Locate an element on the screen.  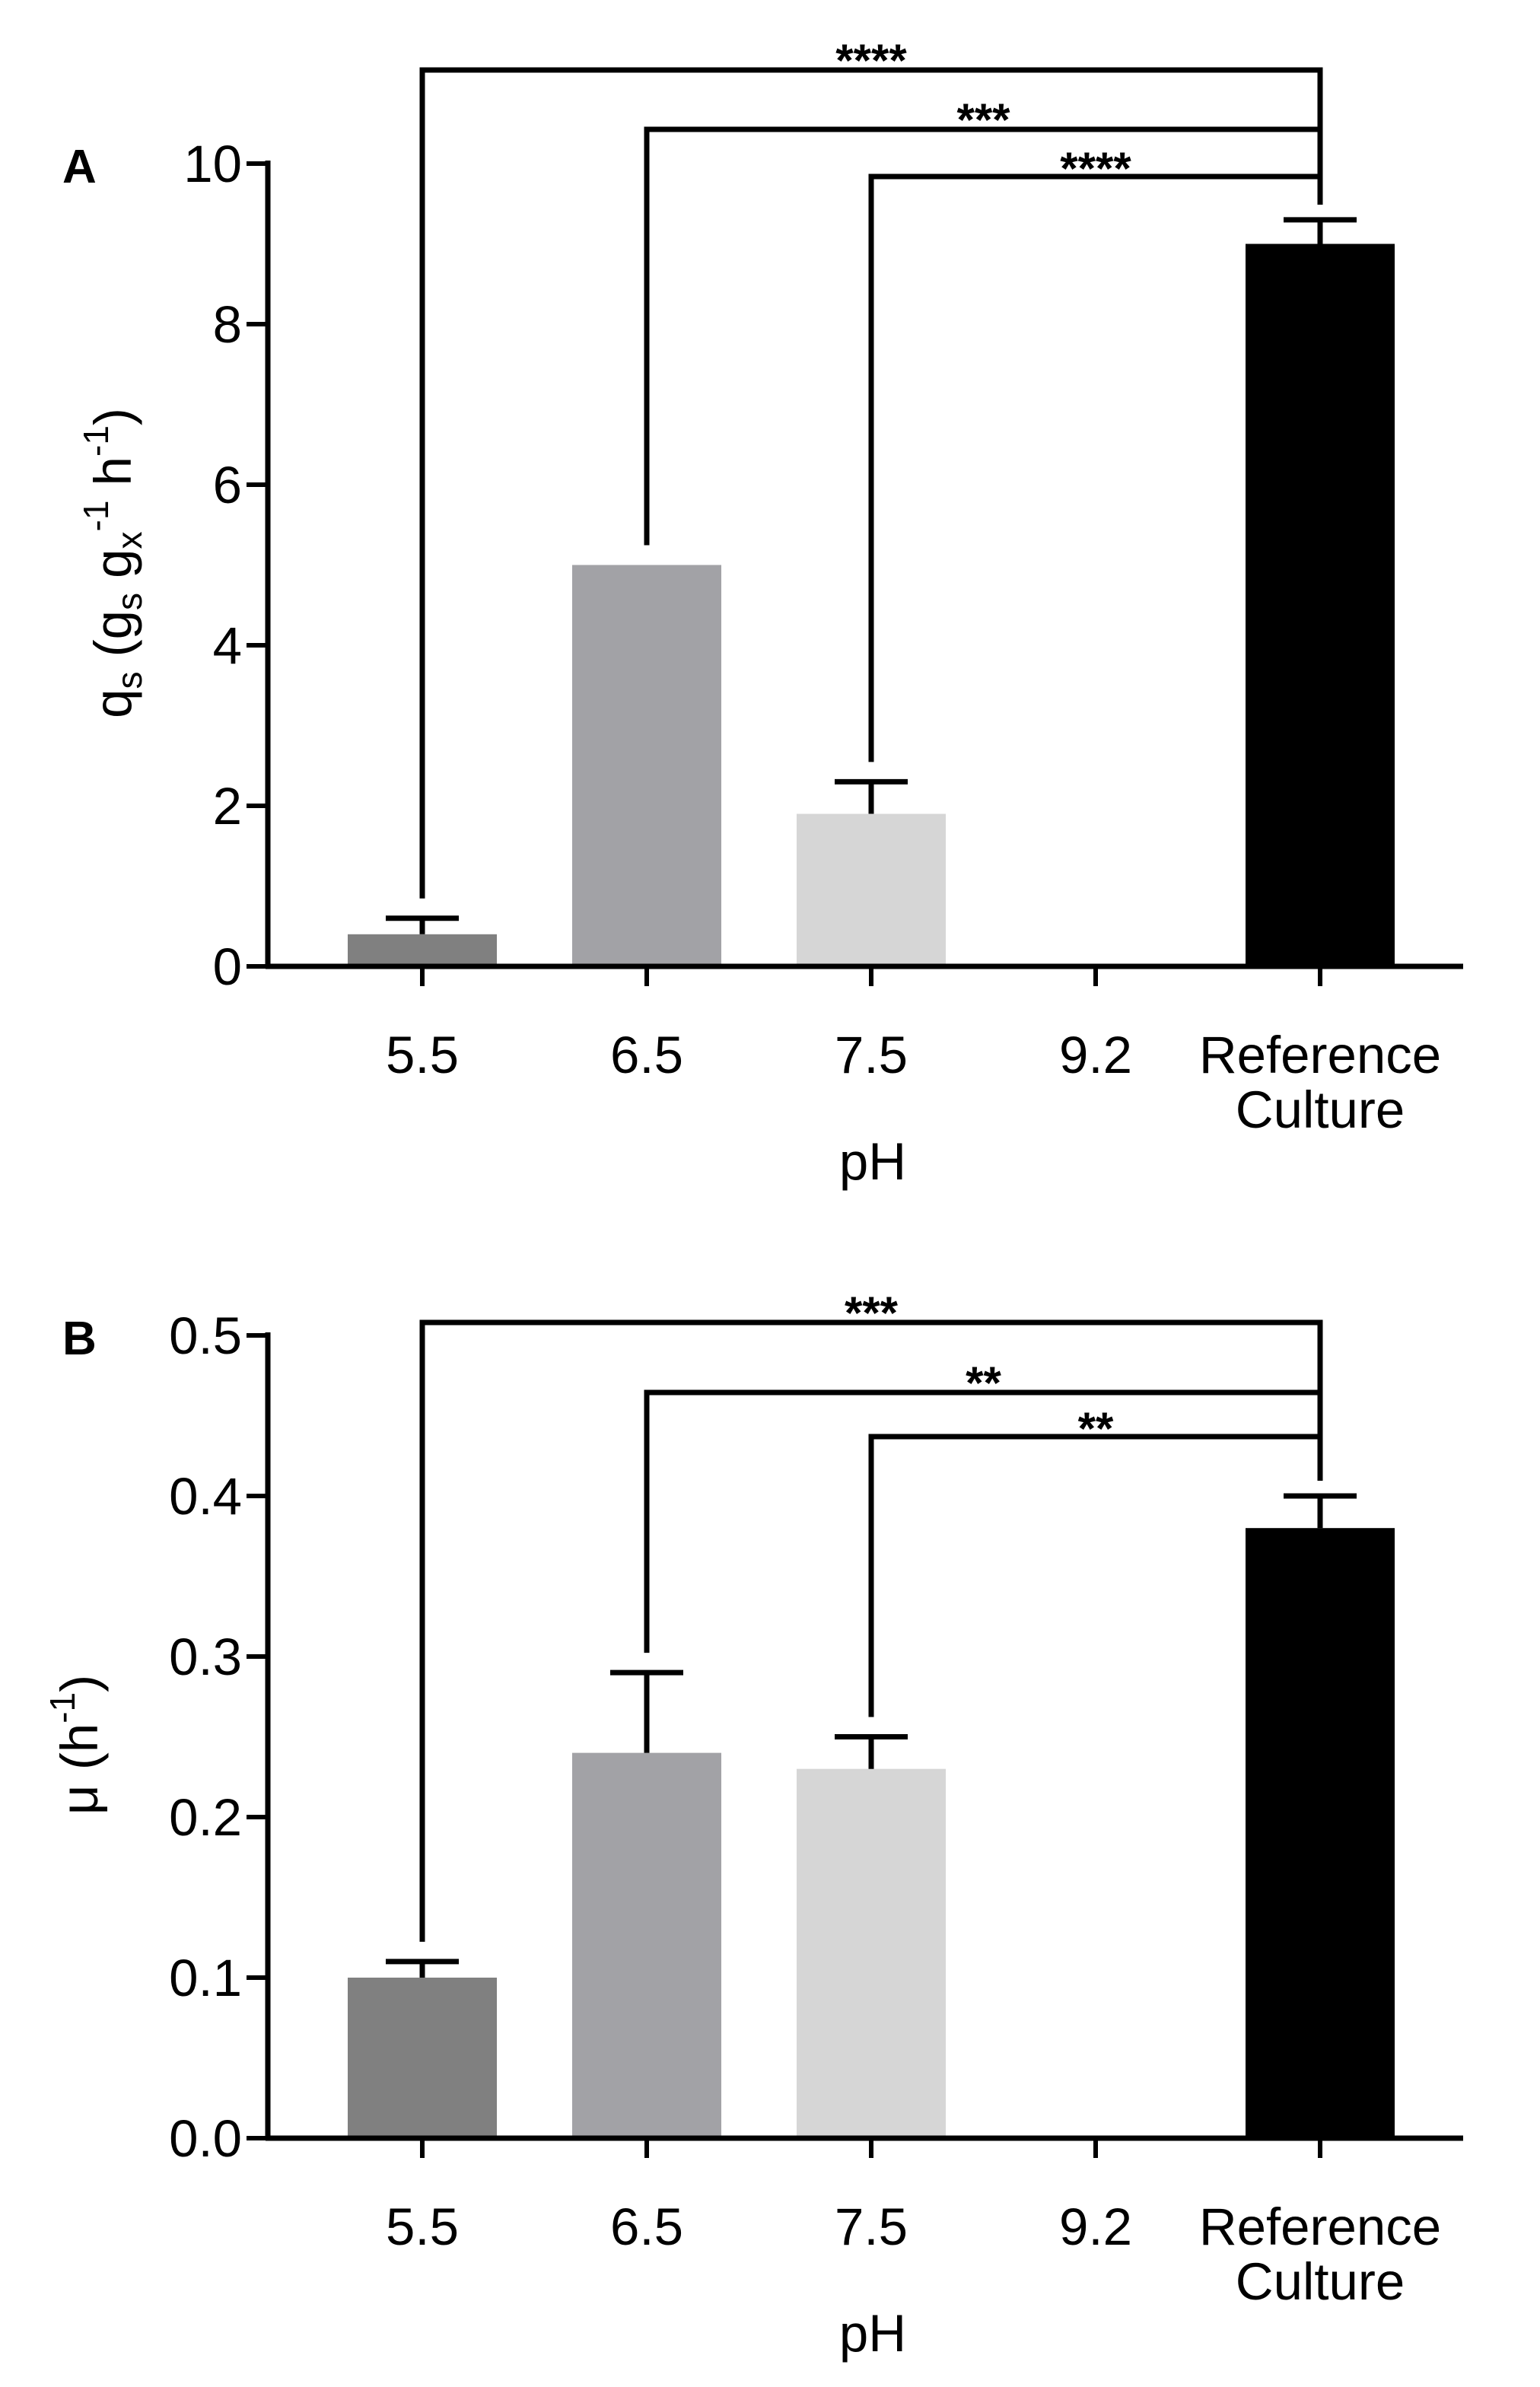
panel-a-x-axis-title: pH is located at coordinates (873, 1161).